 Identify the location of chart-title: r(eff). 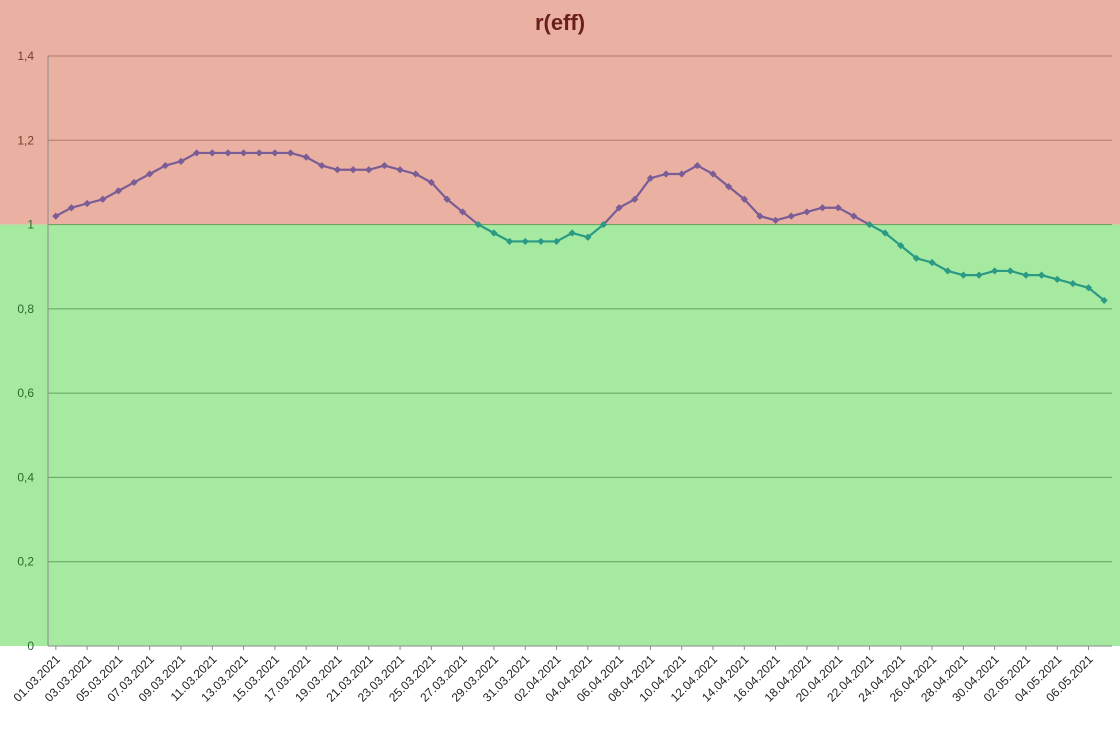
(560, 22).